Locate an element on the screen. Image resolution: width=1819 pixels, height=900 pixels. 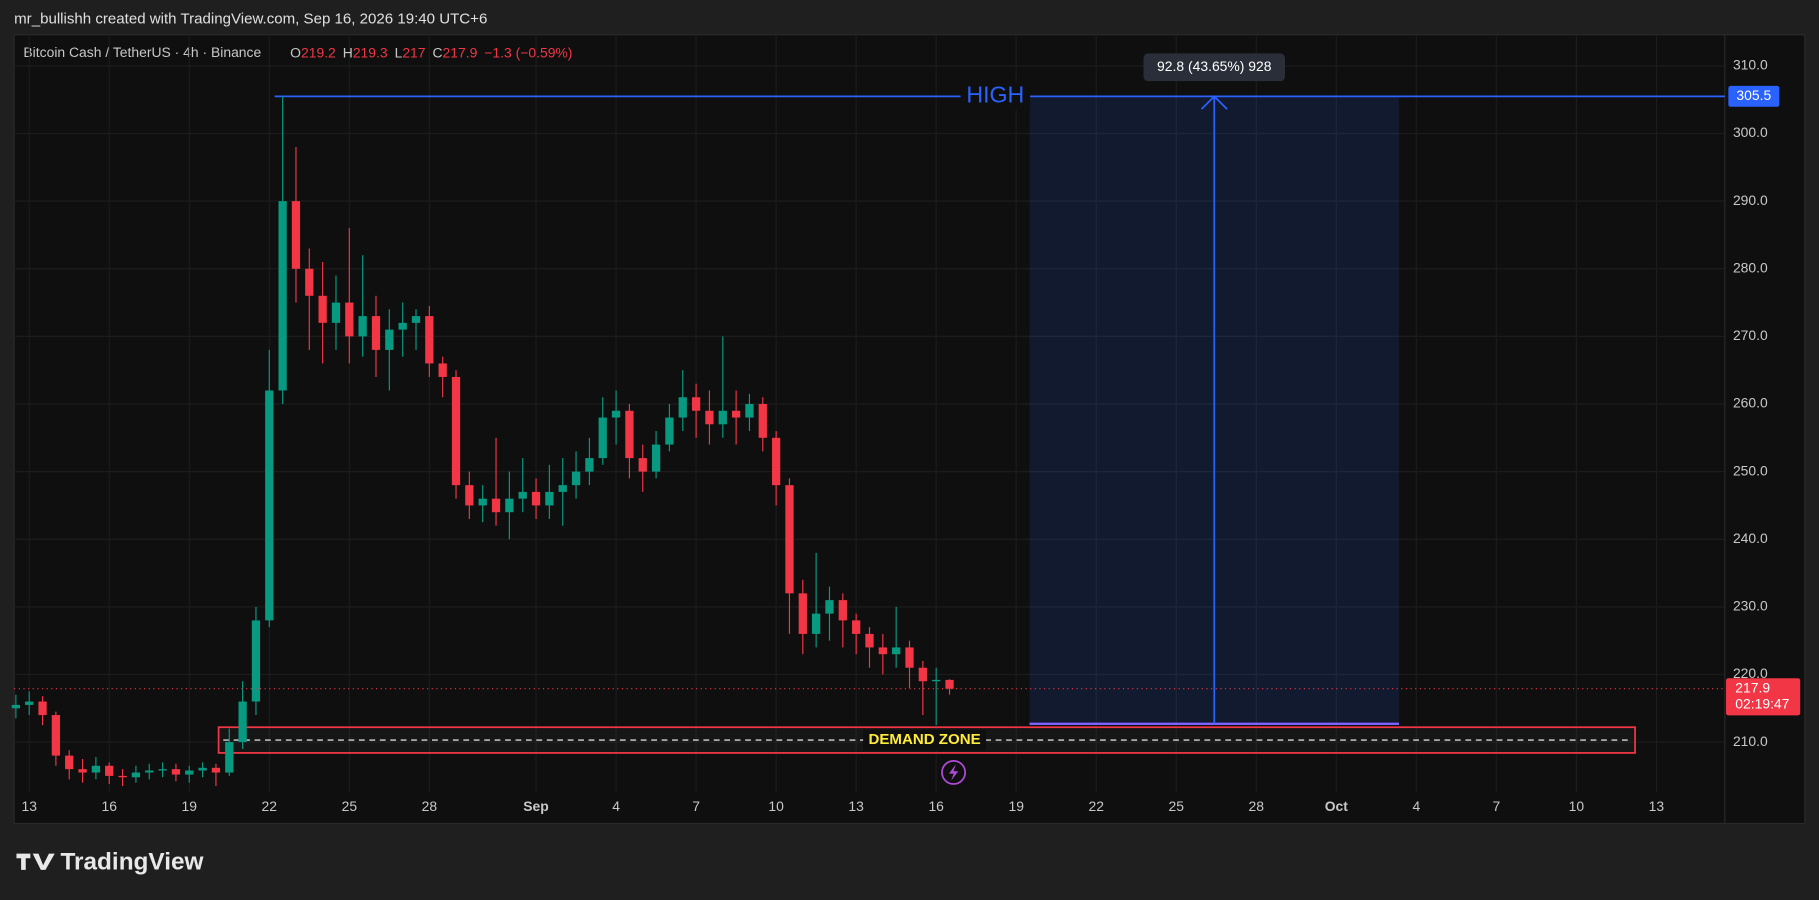
demand-zone is located at coordinates (926, 740).